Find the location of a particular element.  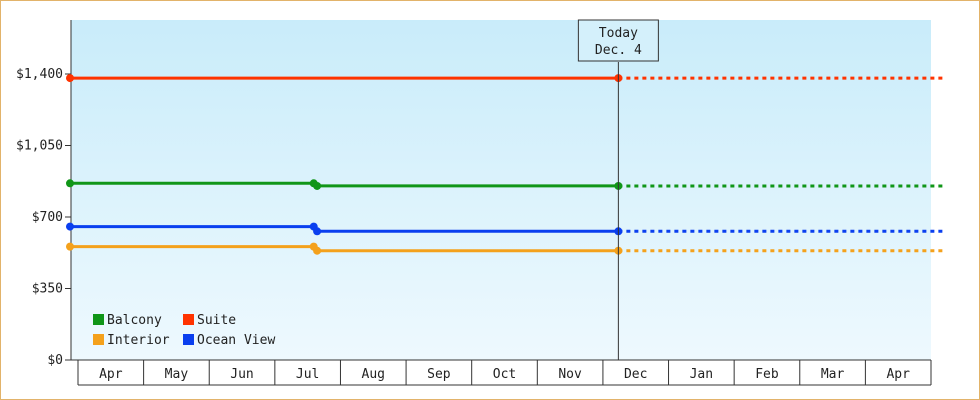

x-tick-label: Jul is located at coordinates (307, 374).